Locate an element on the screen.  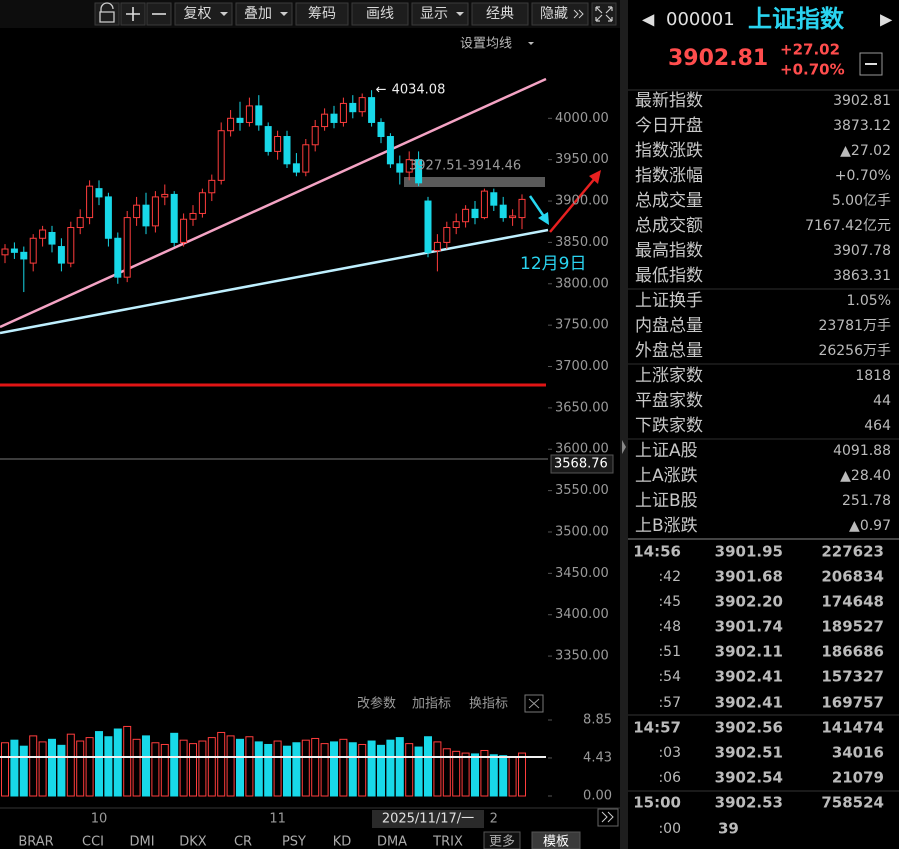
close-indicator-box is located at coordinates (534, 703).